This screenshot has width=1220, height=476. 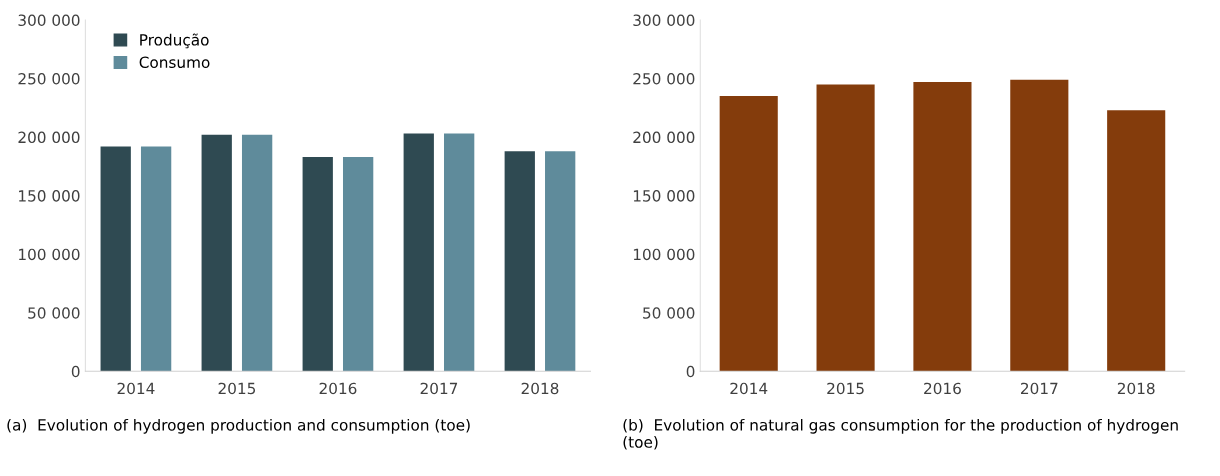 What do you see at coordinates (174, 62) in the screenshot?
I see `legend-label: Consumo` at bounding box center [174, 62].